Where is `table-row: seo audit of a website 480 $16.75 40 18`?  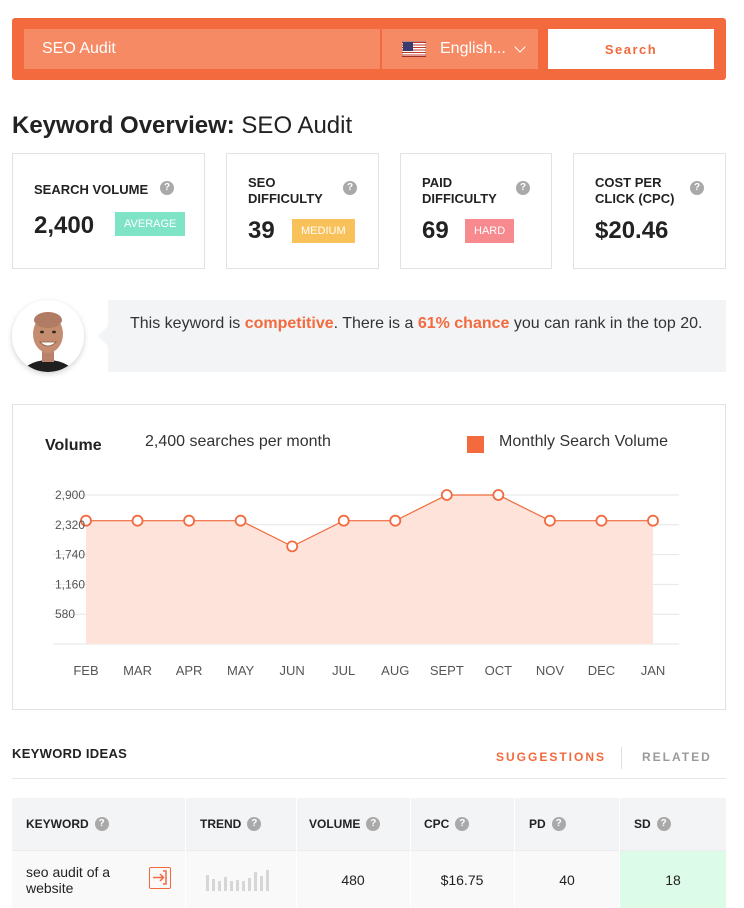 table-row: seo audit of a website 480 $16.75 40 18 is located at coordinates (369, 879).